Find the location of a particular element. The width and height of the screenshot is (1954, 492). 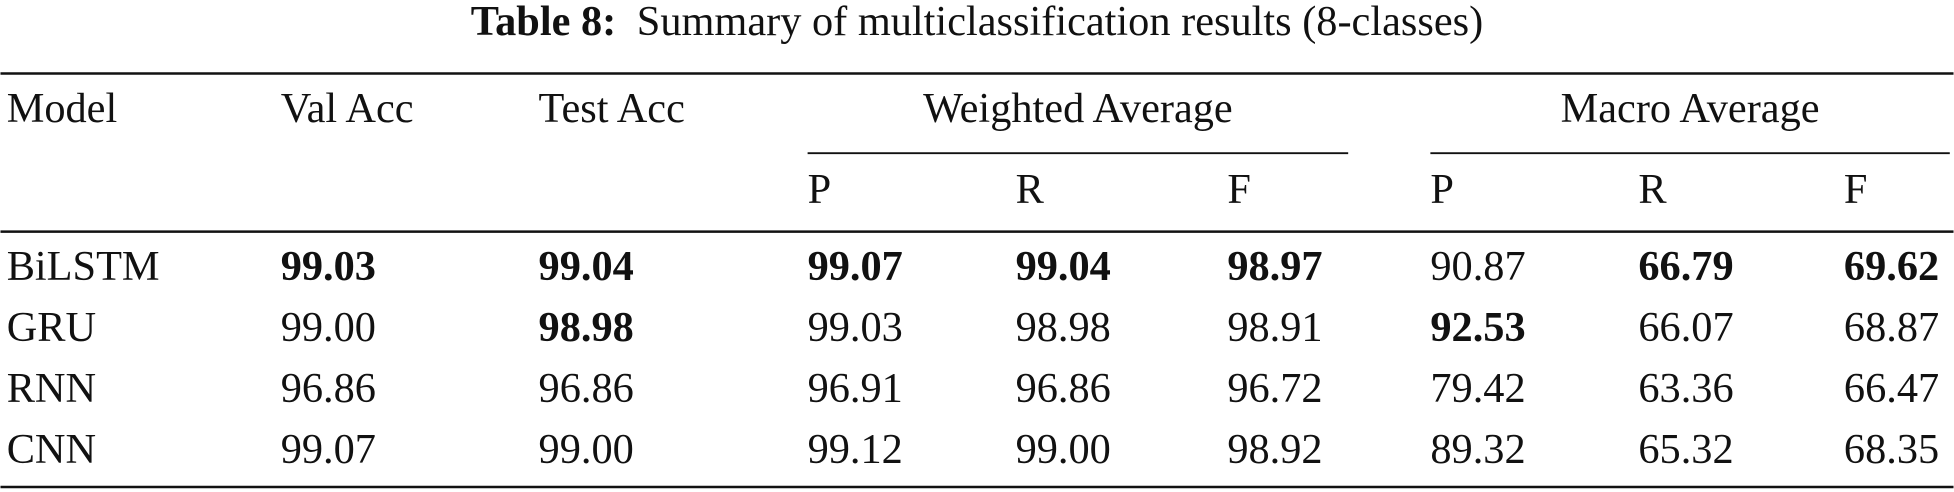

row-label: GRU is located at coordinates (51, 327).